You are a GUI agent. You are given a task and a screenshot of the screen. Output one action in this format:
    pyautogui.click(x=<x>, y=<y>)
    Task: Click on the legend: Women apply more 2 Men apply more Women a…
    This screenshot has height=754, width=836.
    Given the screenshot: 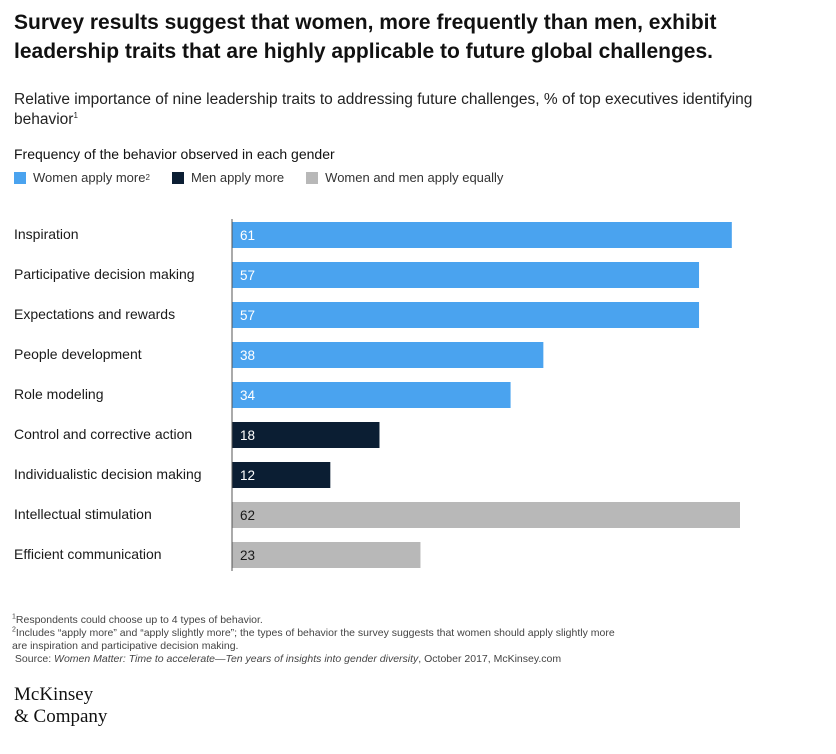 What is the action you would take?
    pyautogui.click(x=258, y=177)
    